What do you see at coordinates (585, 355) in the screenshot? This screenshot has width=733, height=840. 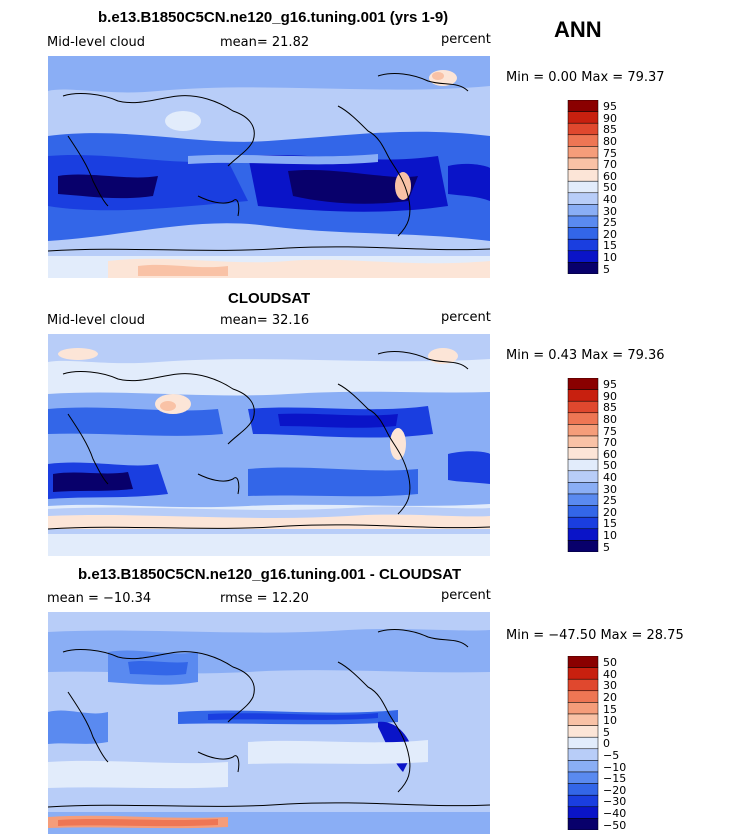 I see `panel2-minmax: Min = 0.43 Max = 79.36` at bounding box center [585, 355].